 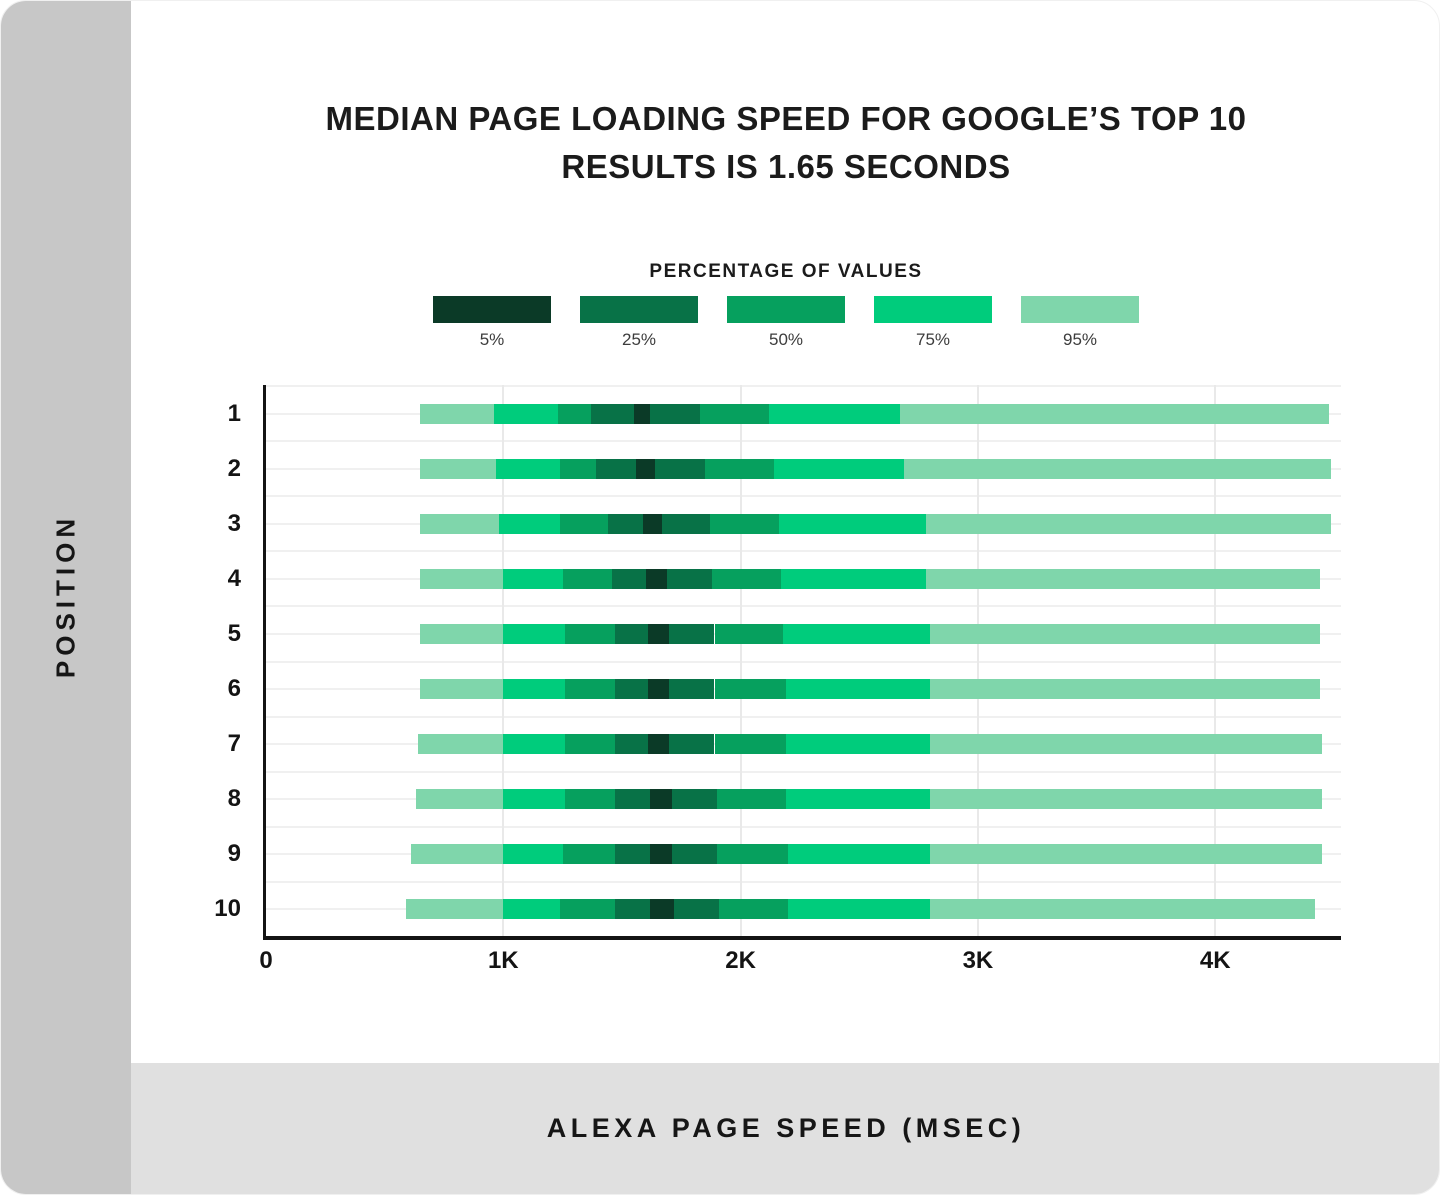 I want to click on chart-title-line2: RESULTS IS 1.65 SECONDS, so click(x=786, y=166).